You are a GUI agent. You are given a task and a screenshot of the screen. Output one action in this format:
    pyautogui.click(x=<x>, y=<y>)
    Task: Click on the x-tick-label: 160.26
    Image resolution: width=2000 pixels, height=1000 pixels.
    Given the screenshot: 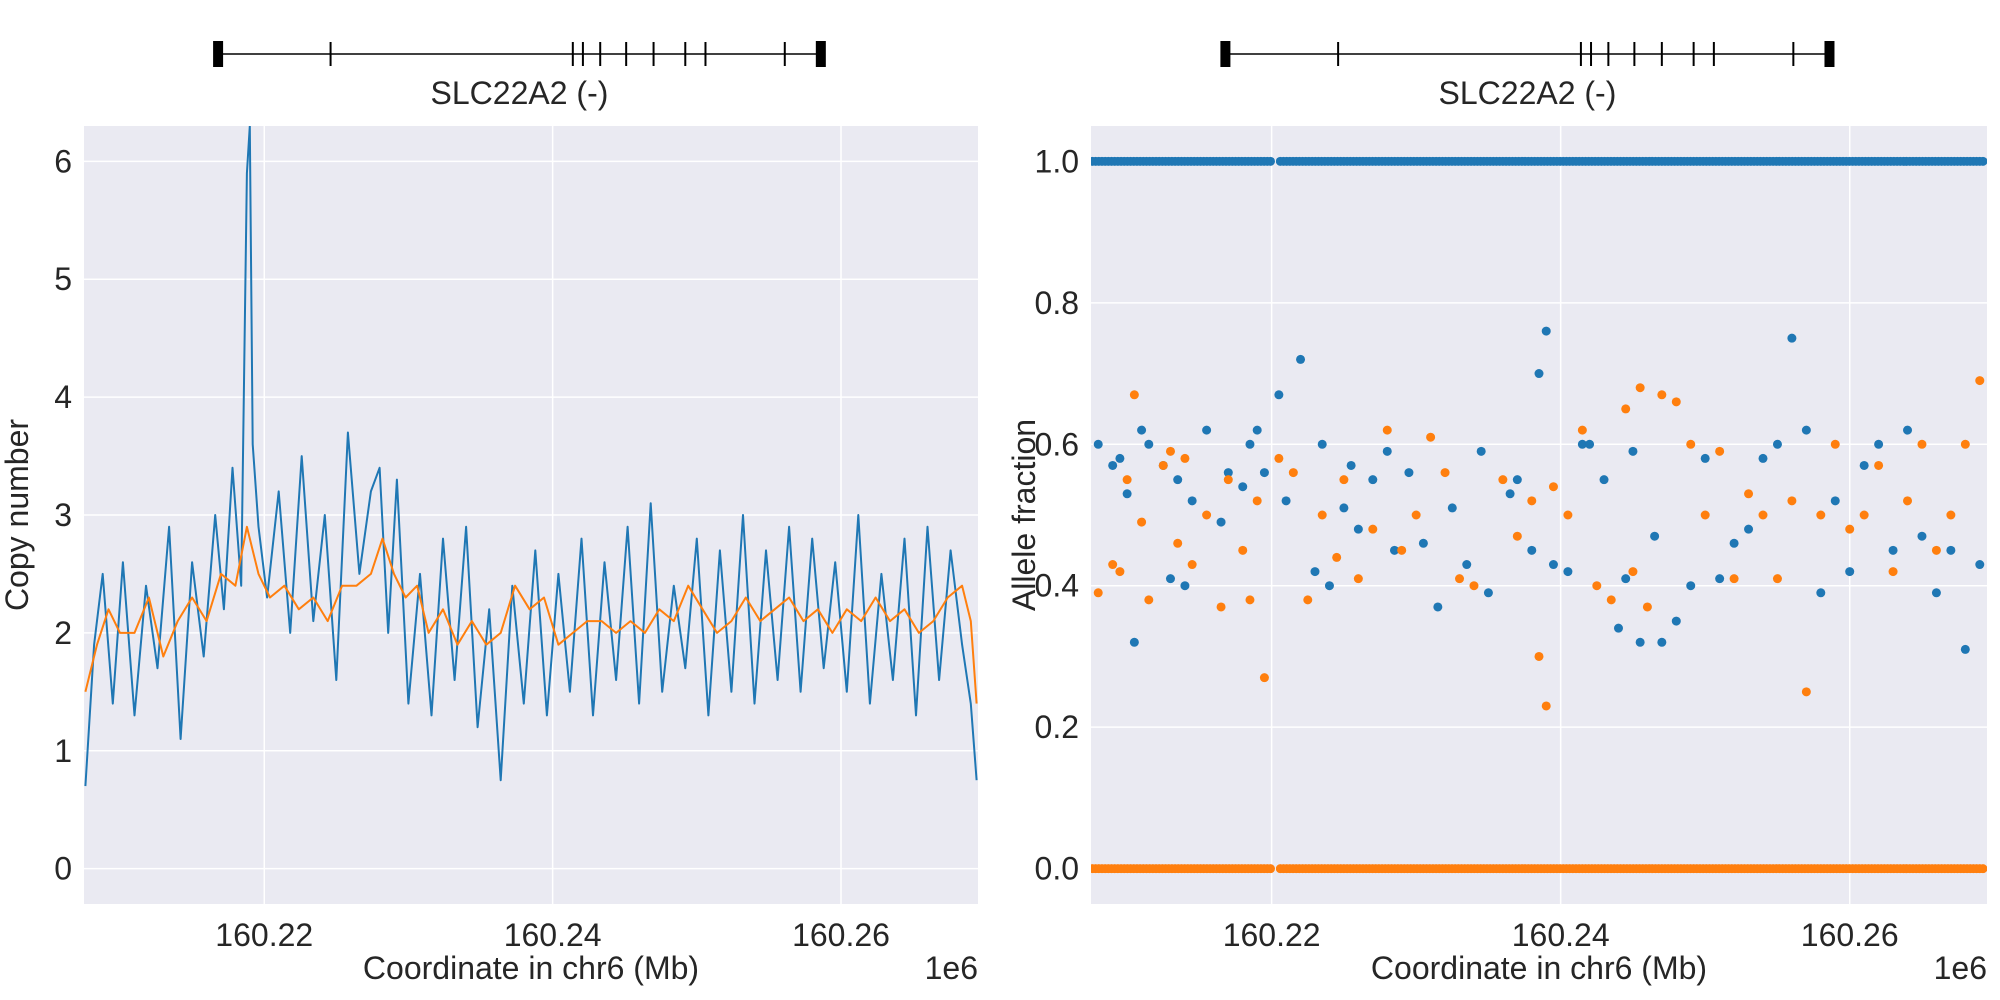 What is the action you would take?
    pyautogui.click(x=841, y=935)
    